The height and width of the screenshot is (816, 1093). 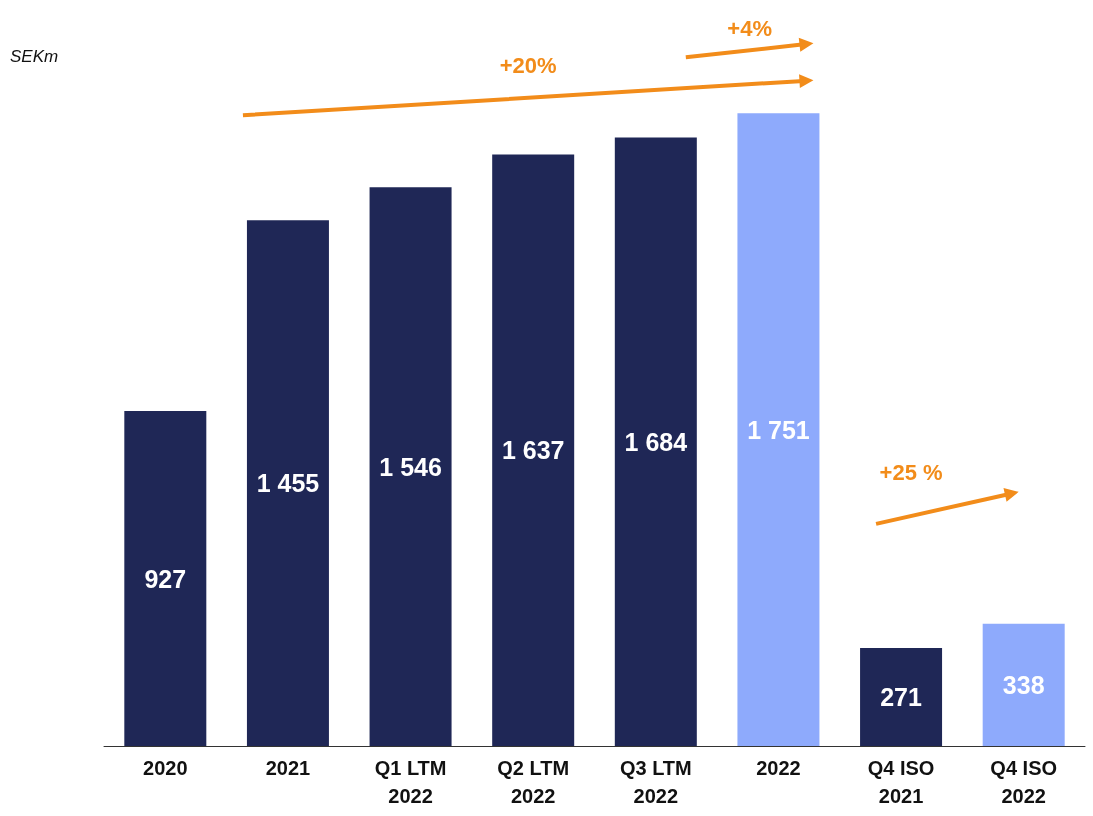 I want to click on y-axis-title: SEKm, so click(x=34, y=56).